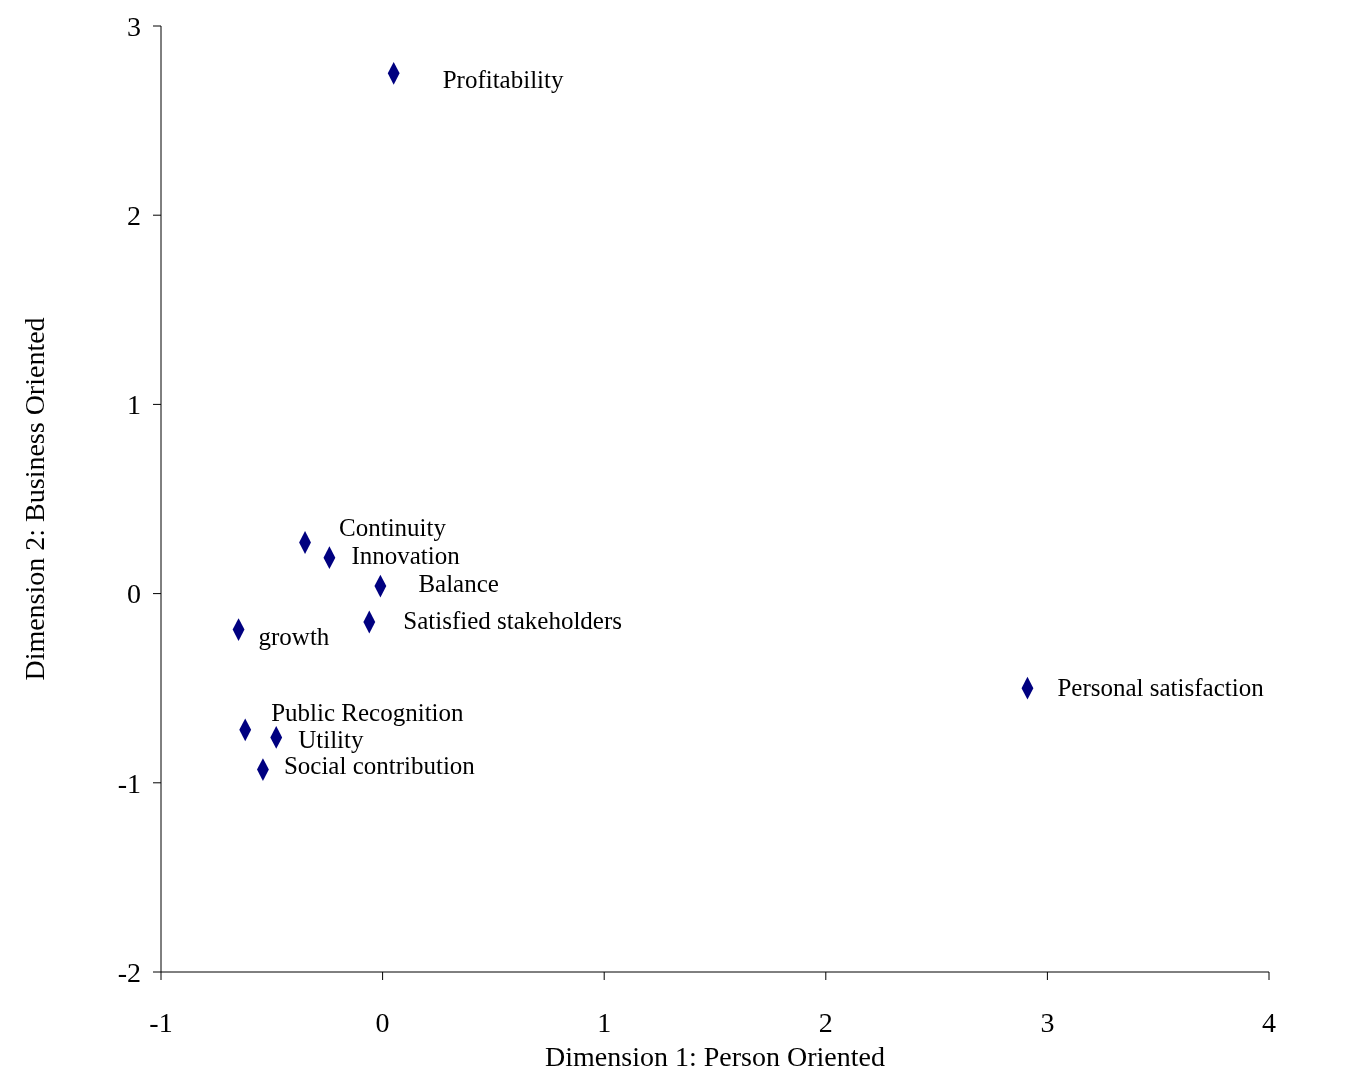 The height and width of the screenshot is (1070, 1347). What do you see at coordinates (379, 766) in the screenshot?
I see `annotation: Social contribution` at bounding box center [379, 766].